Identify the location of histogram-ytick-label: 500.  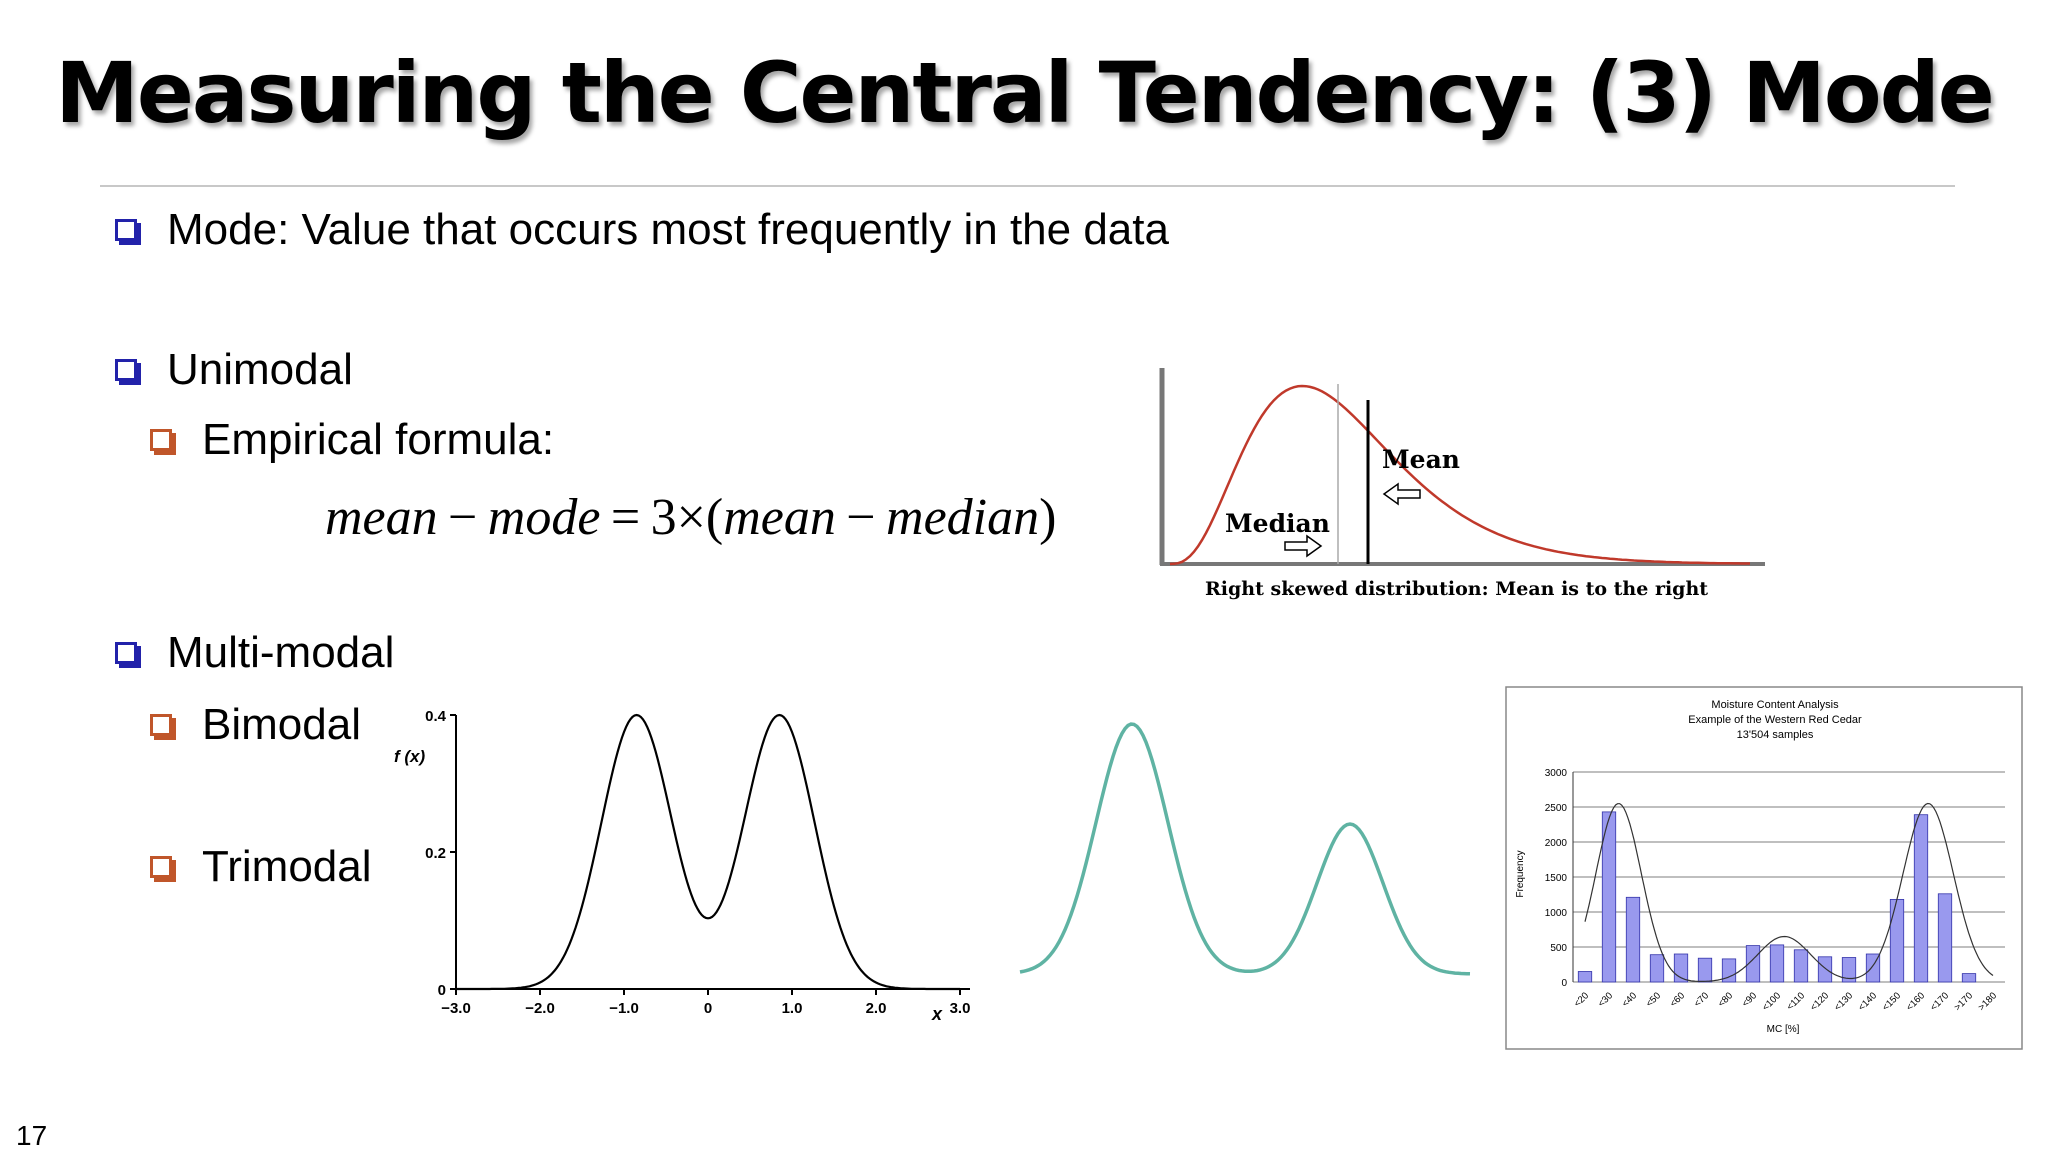
(1558, 948).